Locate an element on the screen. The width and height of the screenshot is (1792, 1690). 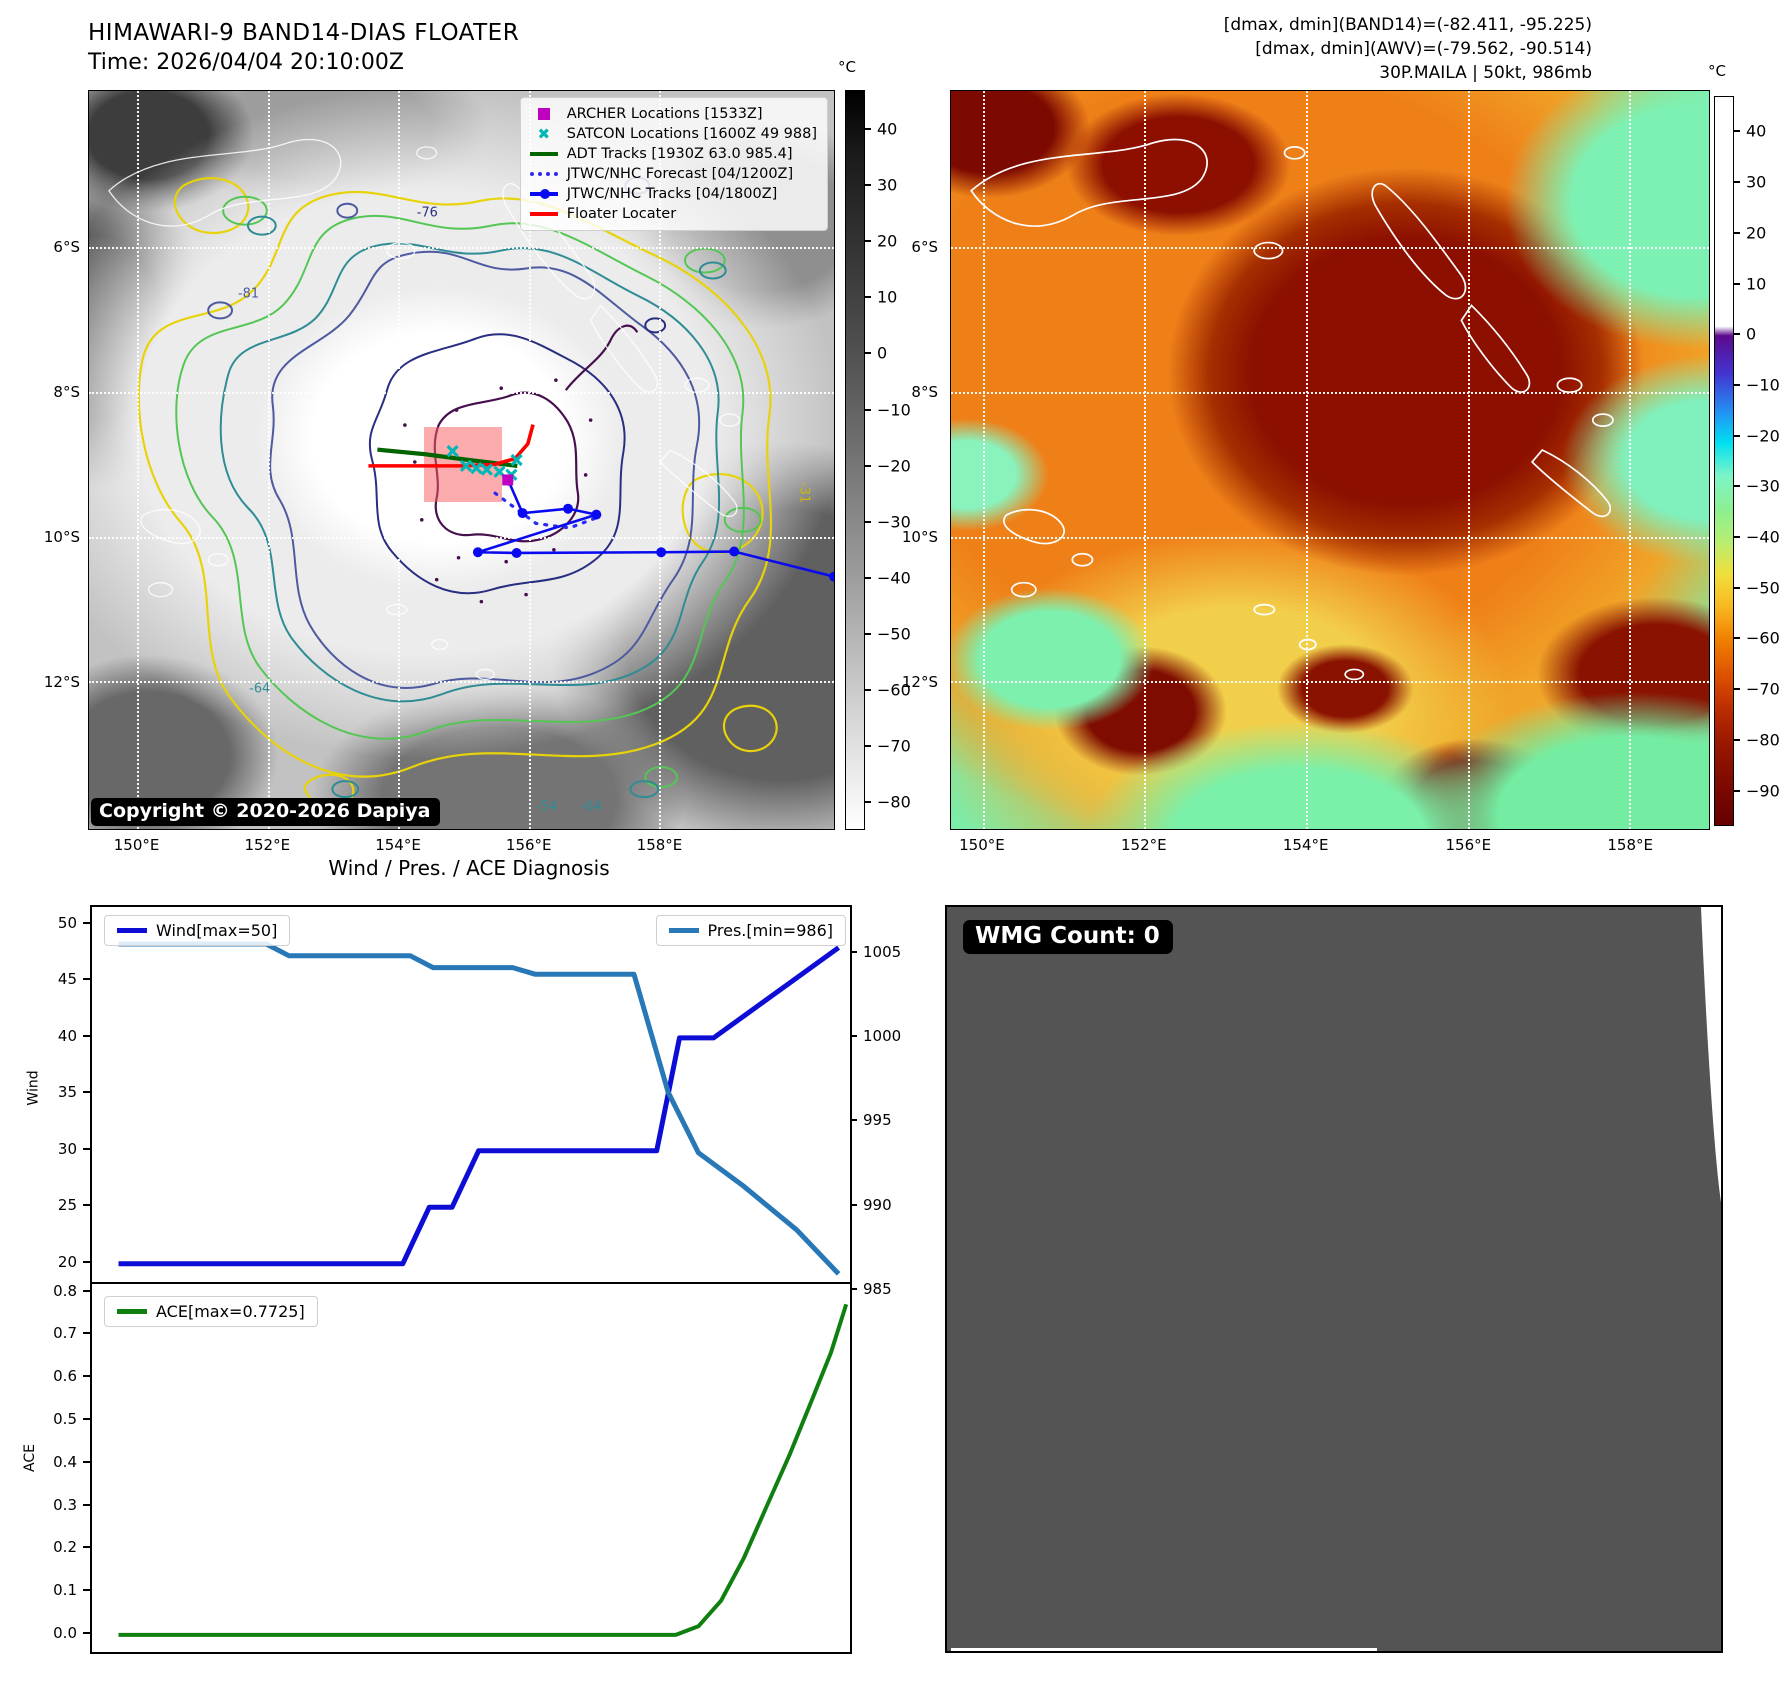
map-legend-item: JTWC/NHC Forecast [04/1200Z] is located at coordinates (672, 174).